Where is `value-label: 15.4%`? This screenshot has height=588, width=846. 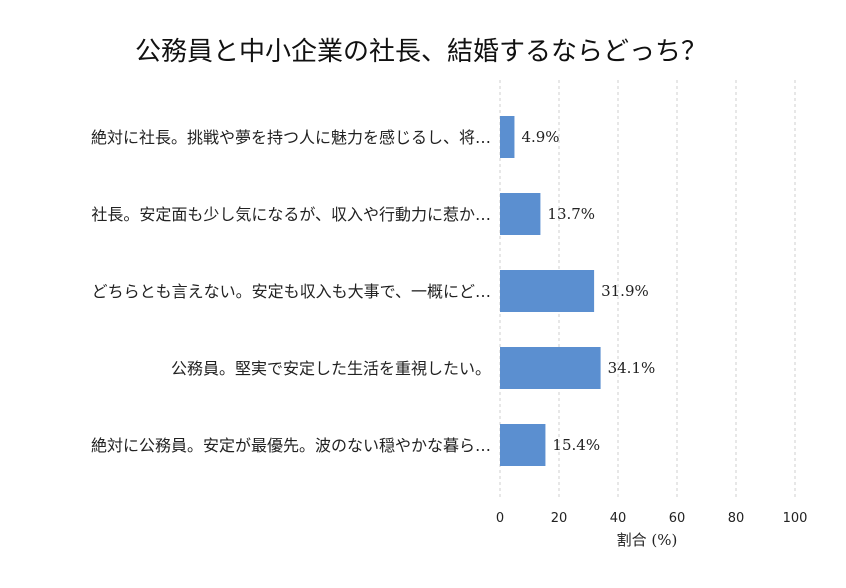
value-label: 15.4% is located at coordinates (576, 445).